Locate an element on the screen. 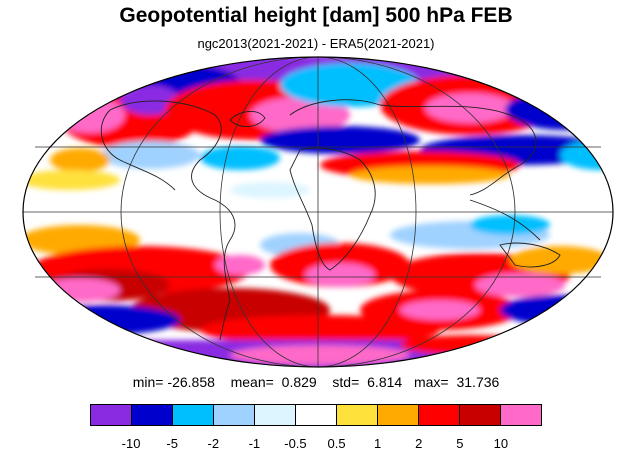  mean-label: mean= is located at coordinates (252, 382).